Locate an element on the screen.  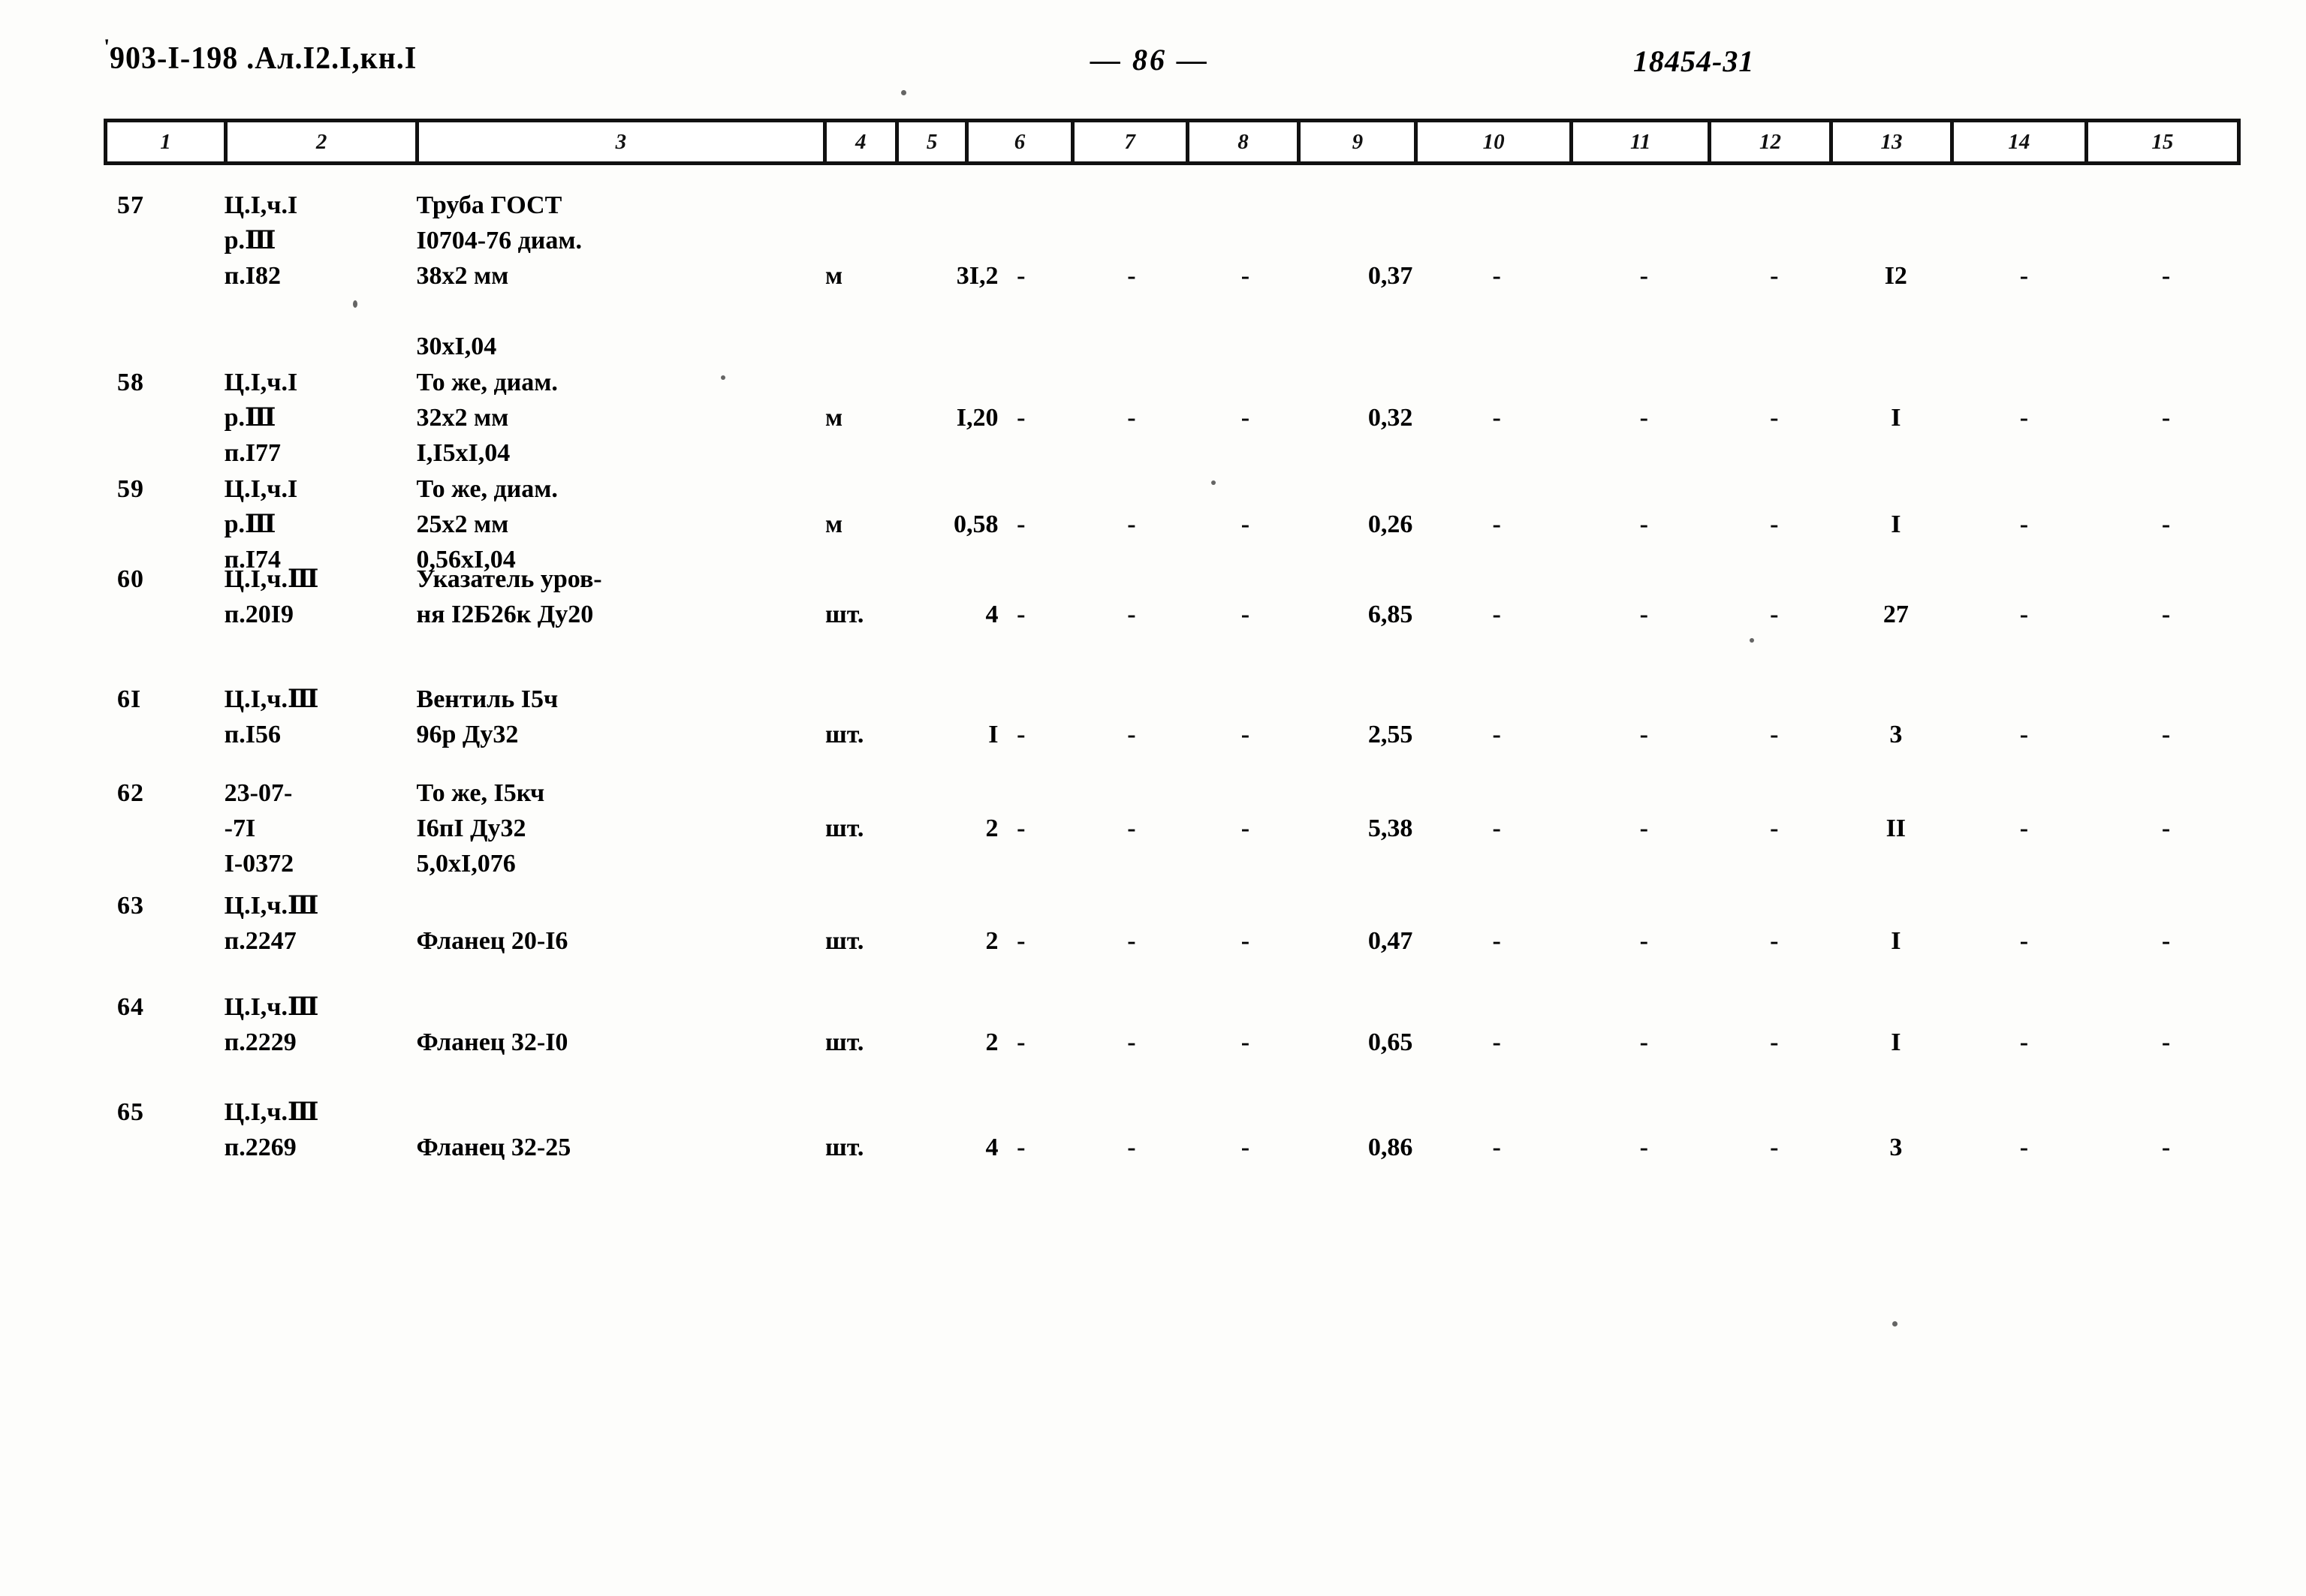
column-number-6: 6 is located at coordinates (1022, 141).